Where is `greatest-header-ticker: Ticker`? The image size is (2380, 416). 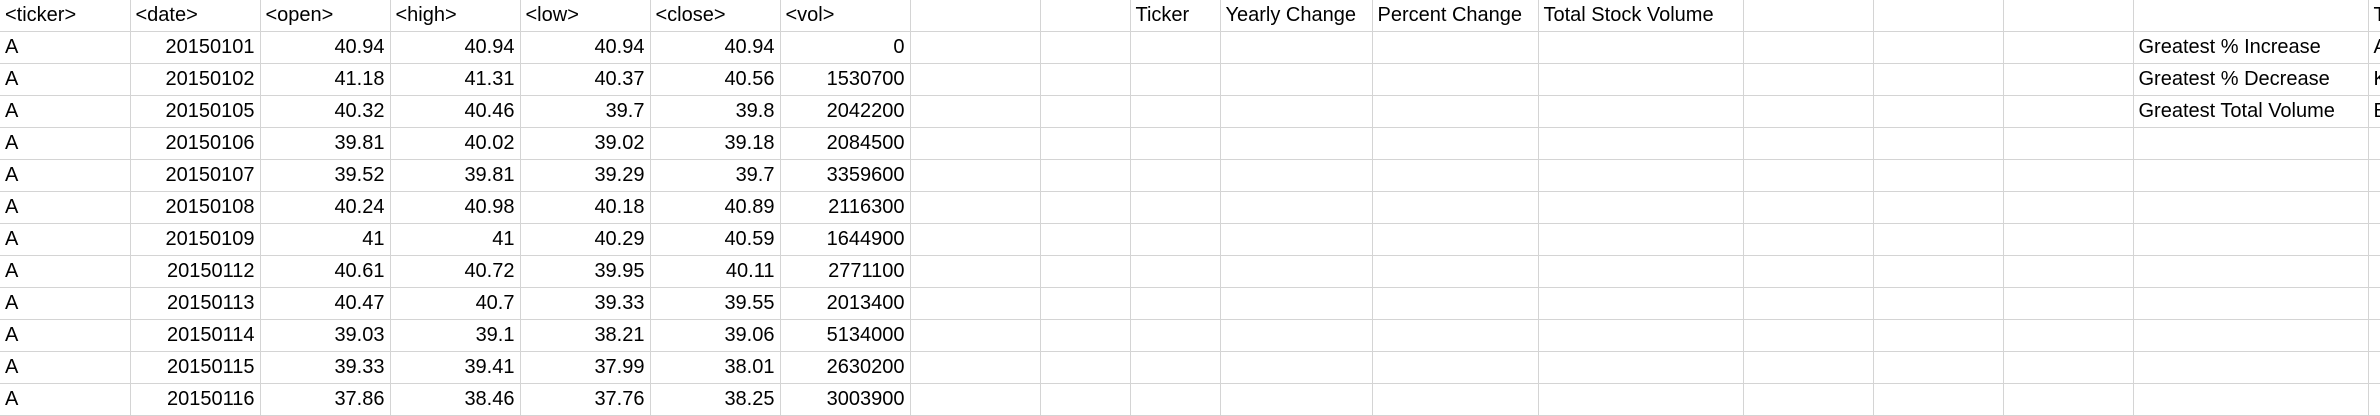 greatest-header-ticker: Ticker is located at coordinates (2374, 16).